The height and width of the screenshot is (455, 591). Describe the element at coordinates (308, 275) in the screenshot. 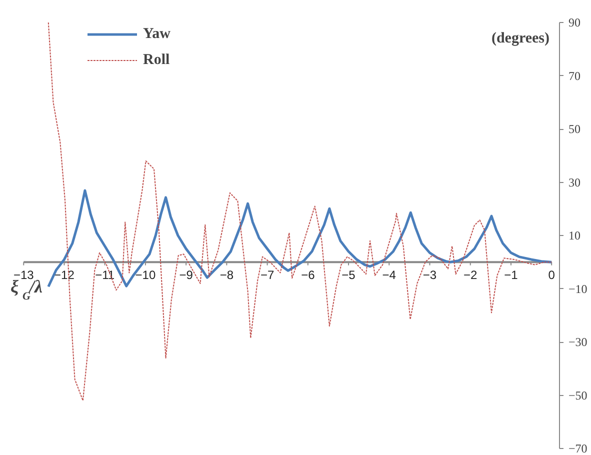

I see `x-tick-label: −6` at that location.